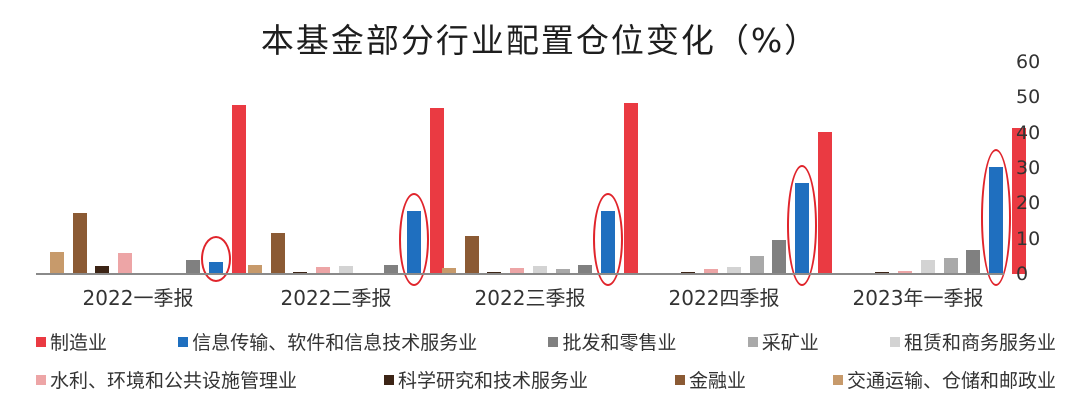 The height and width of the screenshot is (415, 1080). I want to click on legend-row-1: 制造业 信息传输、软件和信息技术服务业 批发和零售业 采矿业 租赁和商务服务业, so click(546, 341).